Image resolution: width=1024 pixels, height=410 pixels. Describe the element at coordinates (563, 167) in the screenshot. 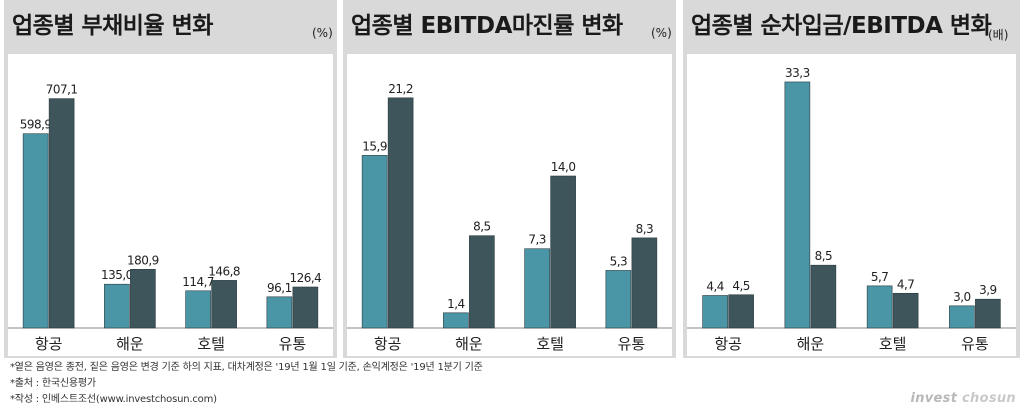

I see `data-label: 14,0` at that location.